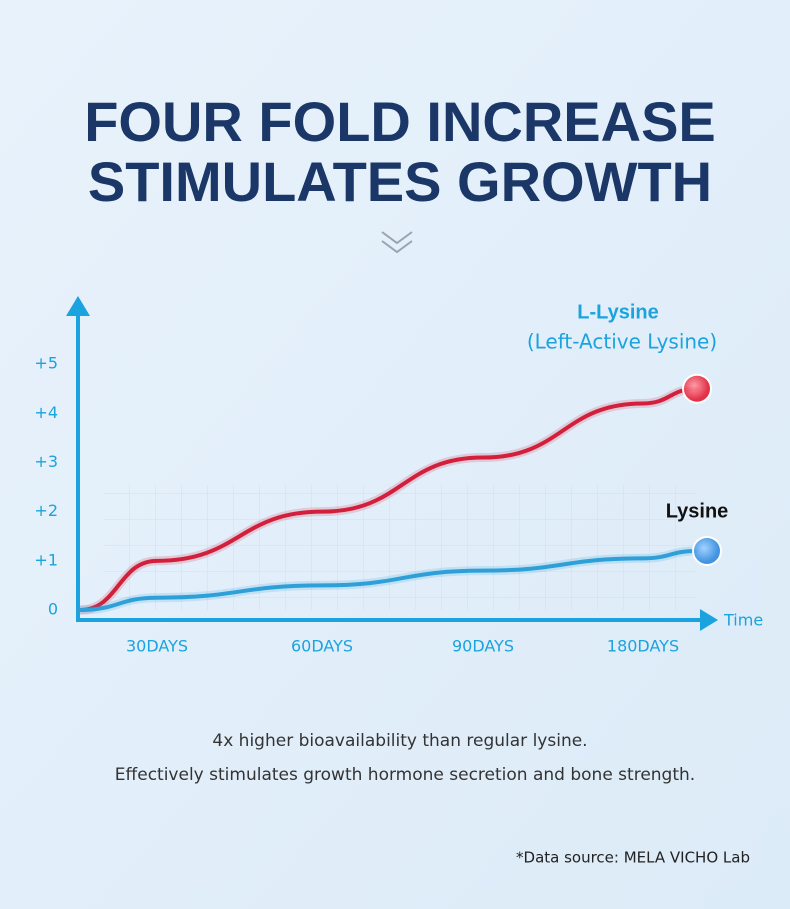 This screenshot has width=790, height=909. Describe the element at coordinates (709, 620) in the screenshot. I see `x-arrow` at that location.